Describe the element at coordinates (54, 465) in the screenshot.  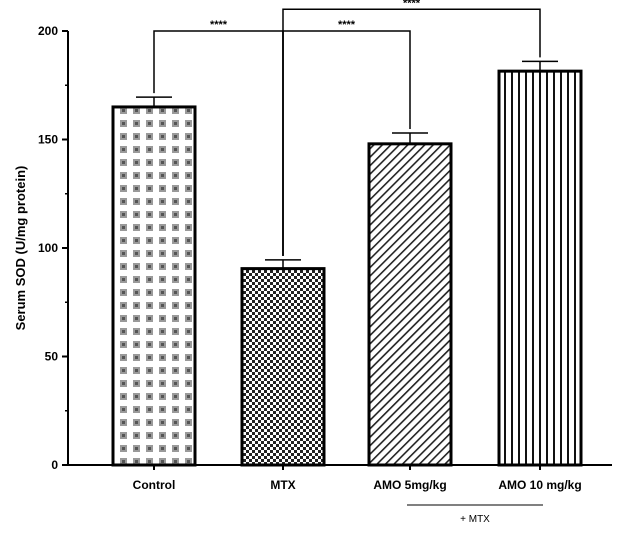
I see `y-tick-label: 0` at that location.